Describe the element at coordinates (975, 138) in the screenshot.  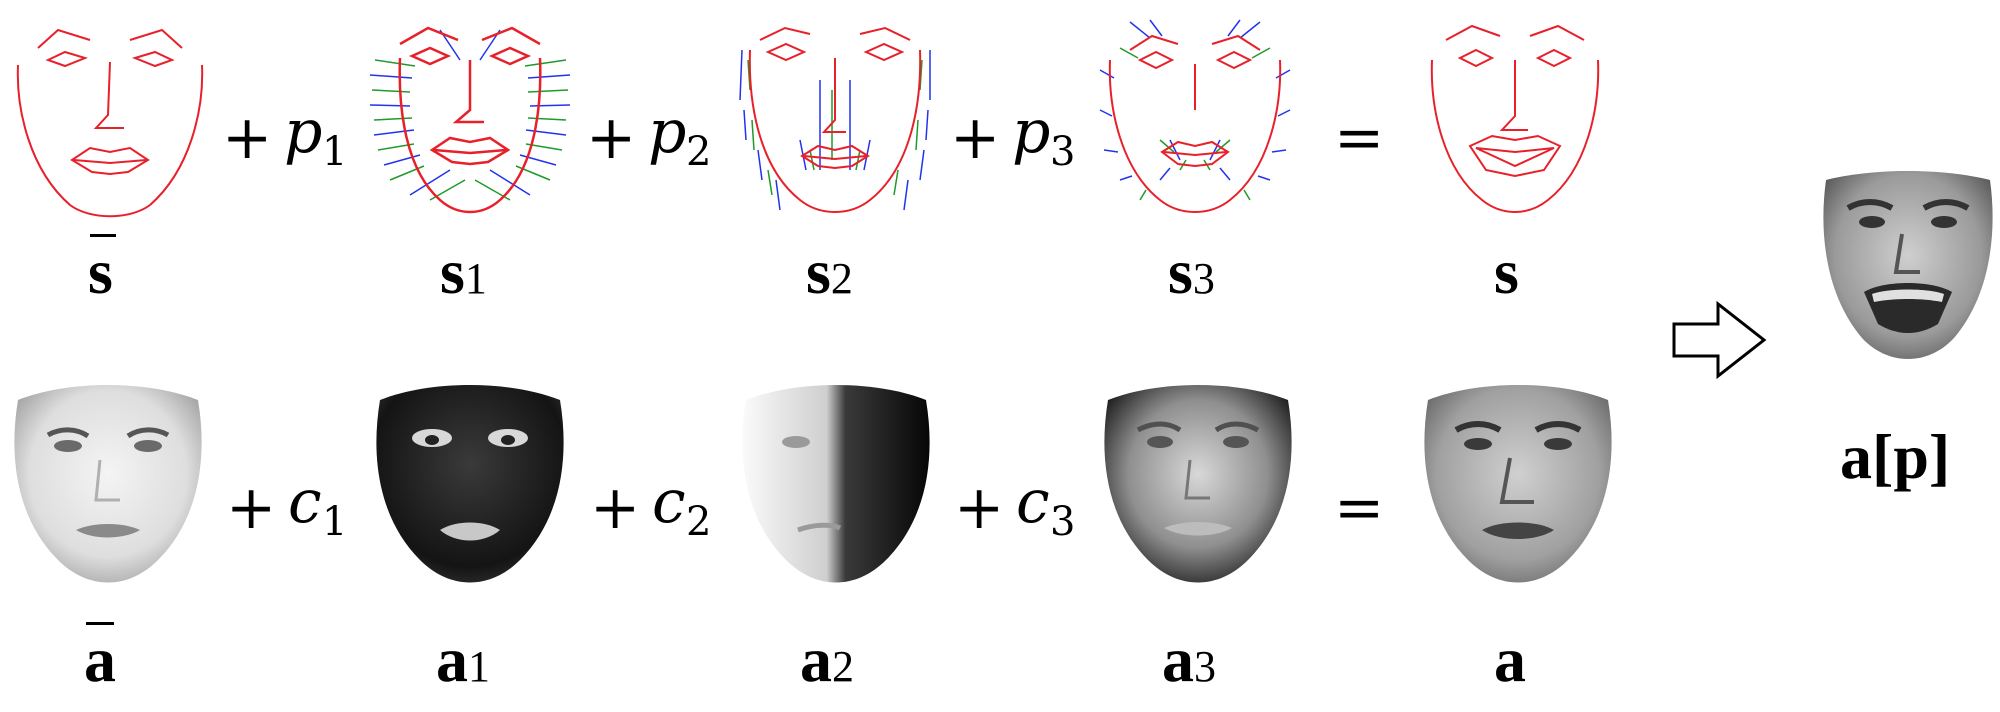
I see `op-plus-p3: +` at that location.